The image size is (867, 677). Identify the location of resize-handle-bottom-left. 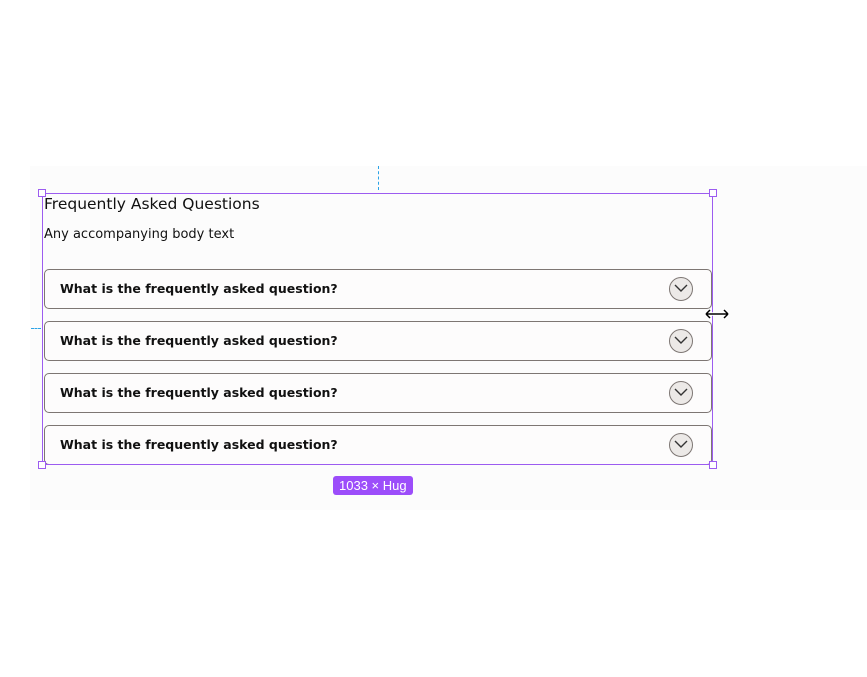
(42, 465).